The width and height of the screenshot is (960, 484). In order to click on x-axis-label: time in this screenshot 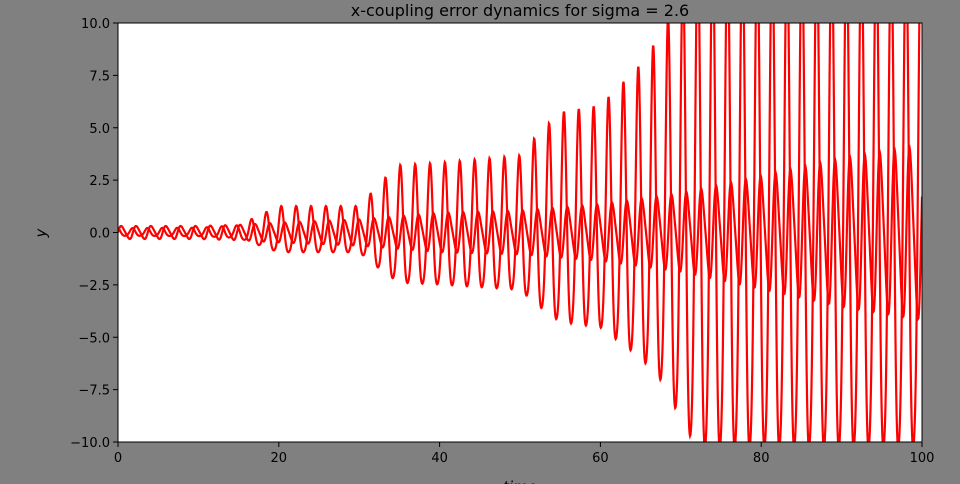, I will do `click(520, 481)`.